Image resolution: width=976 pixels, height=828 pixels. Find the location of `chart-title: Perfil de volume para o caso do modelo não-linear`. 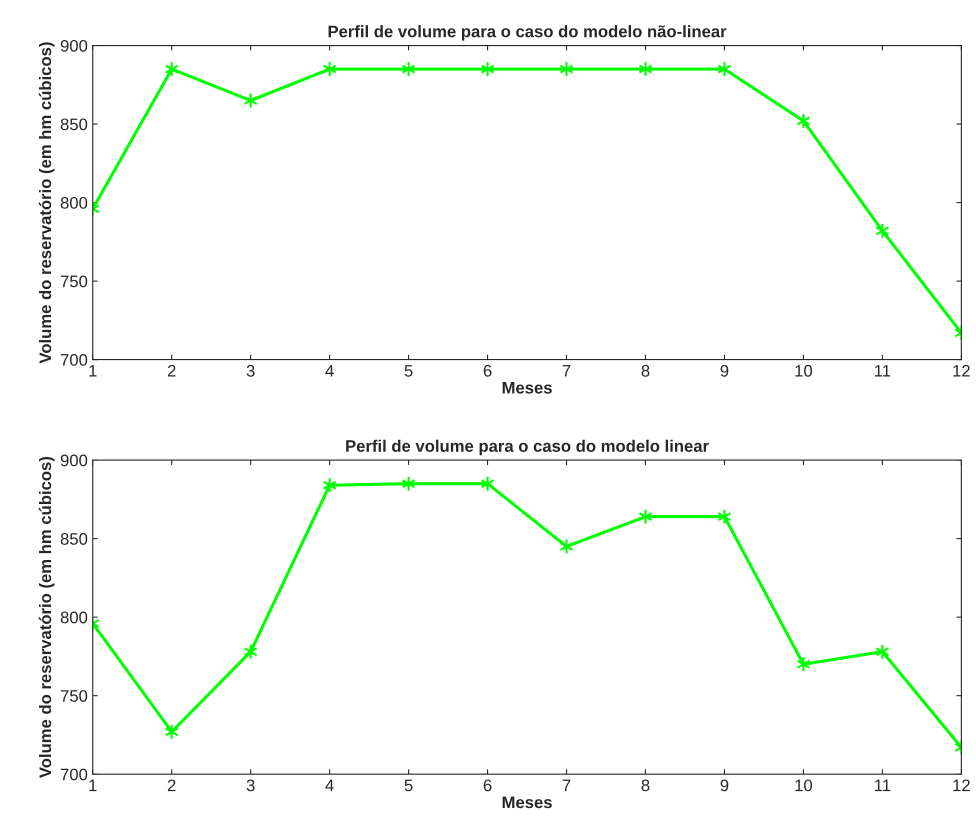

chart-title: Perfil de volume para o caso do modelo não-linear is located at coordinates (527, 33).